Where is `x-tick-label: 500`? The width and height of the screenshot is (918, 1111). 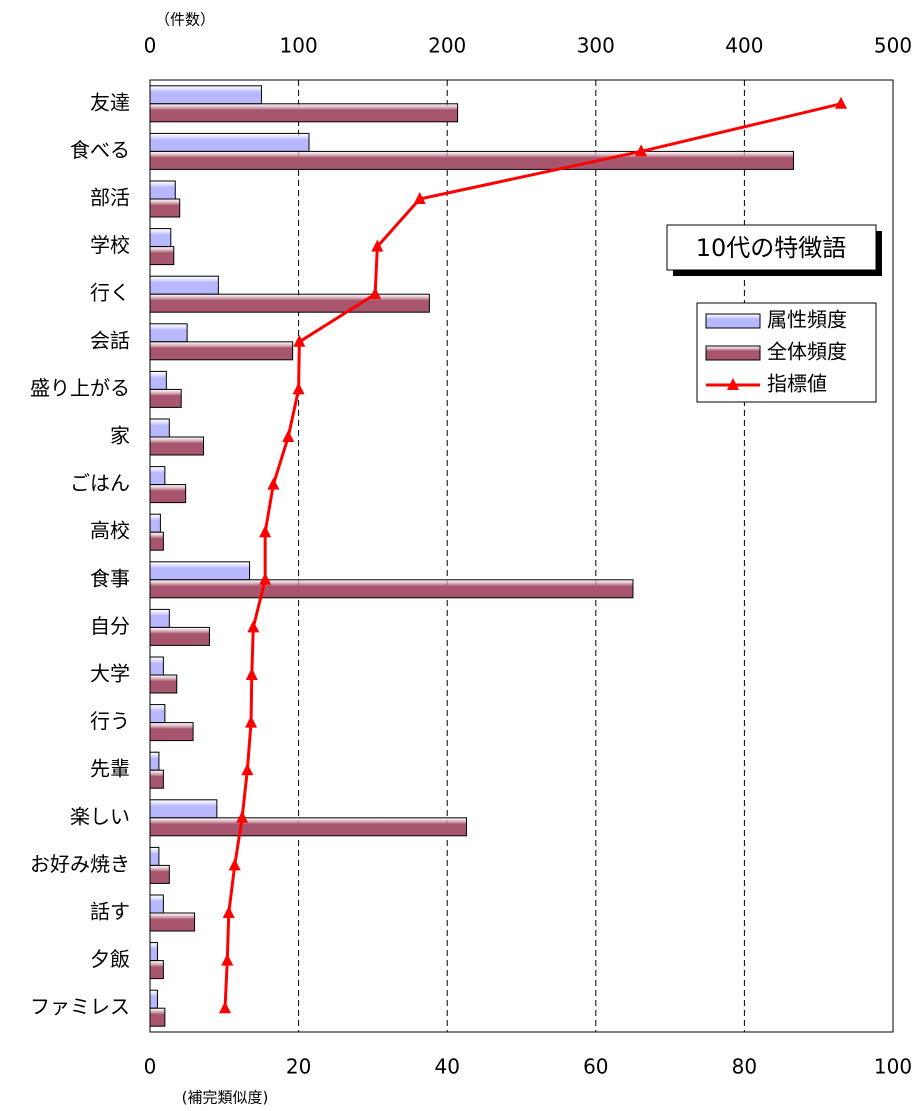
x-tick-label: 500 is located at coordinates (893, 46).